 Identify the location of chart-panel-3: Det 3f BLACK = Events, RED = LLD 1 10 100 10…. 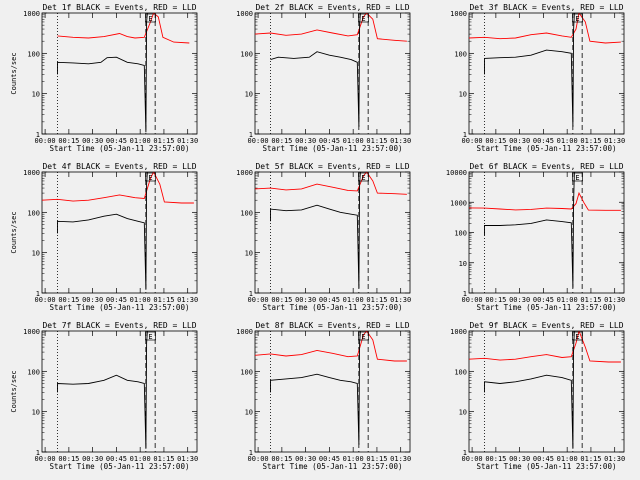
(537, 78).